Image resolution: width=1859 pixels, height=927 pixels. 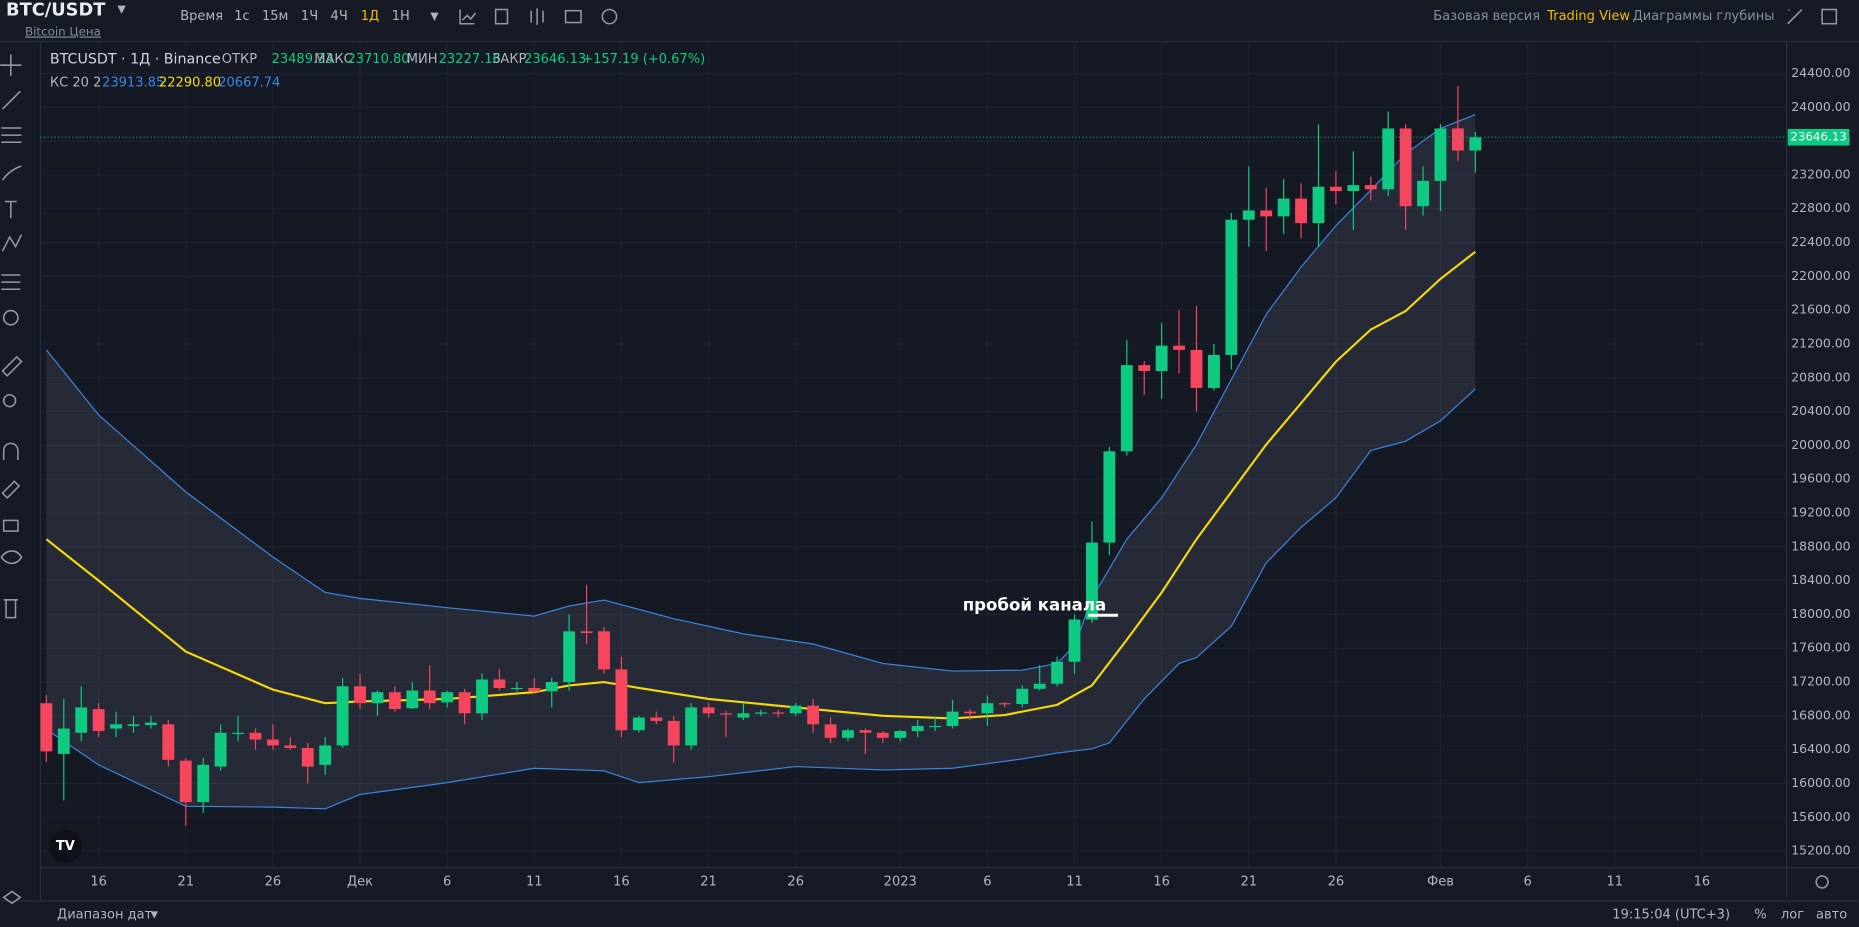 I want to click on y-tick-label: 23200.00, so click(x=1820, y=173).